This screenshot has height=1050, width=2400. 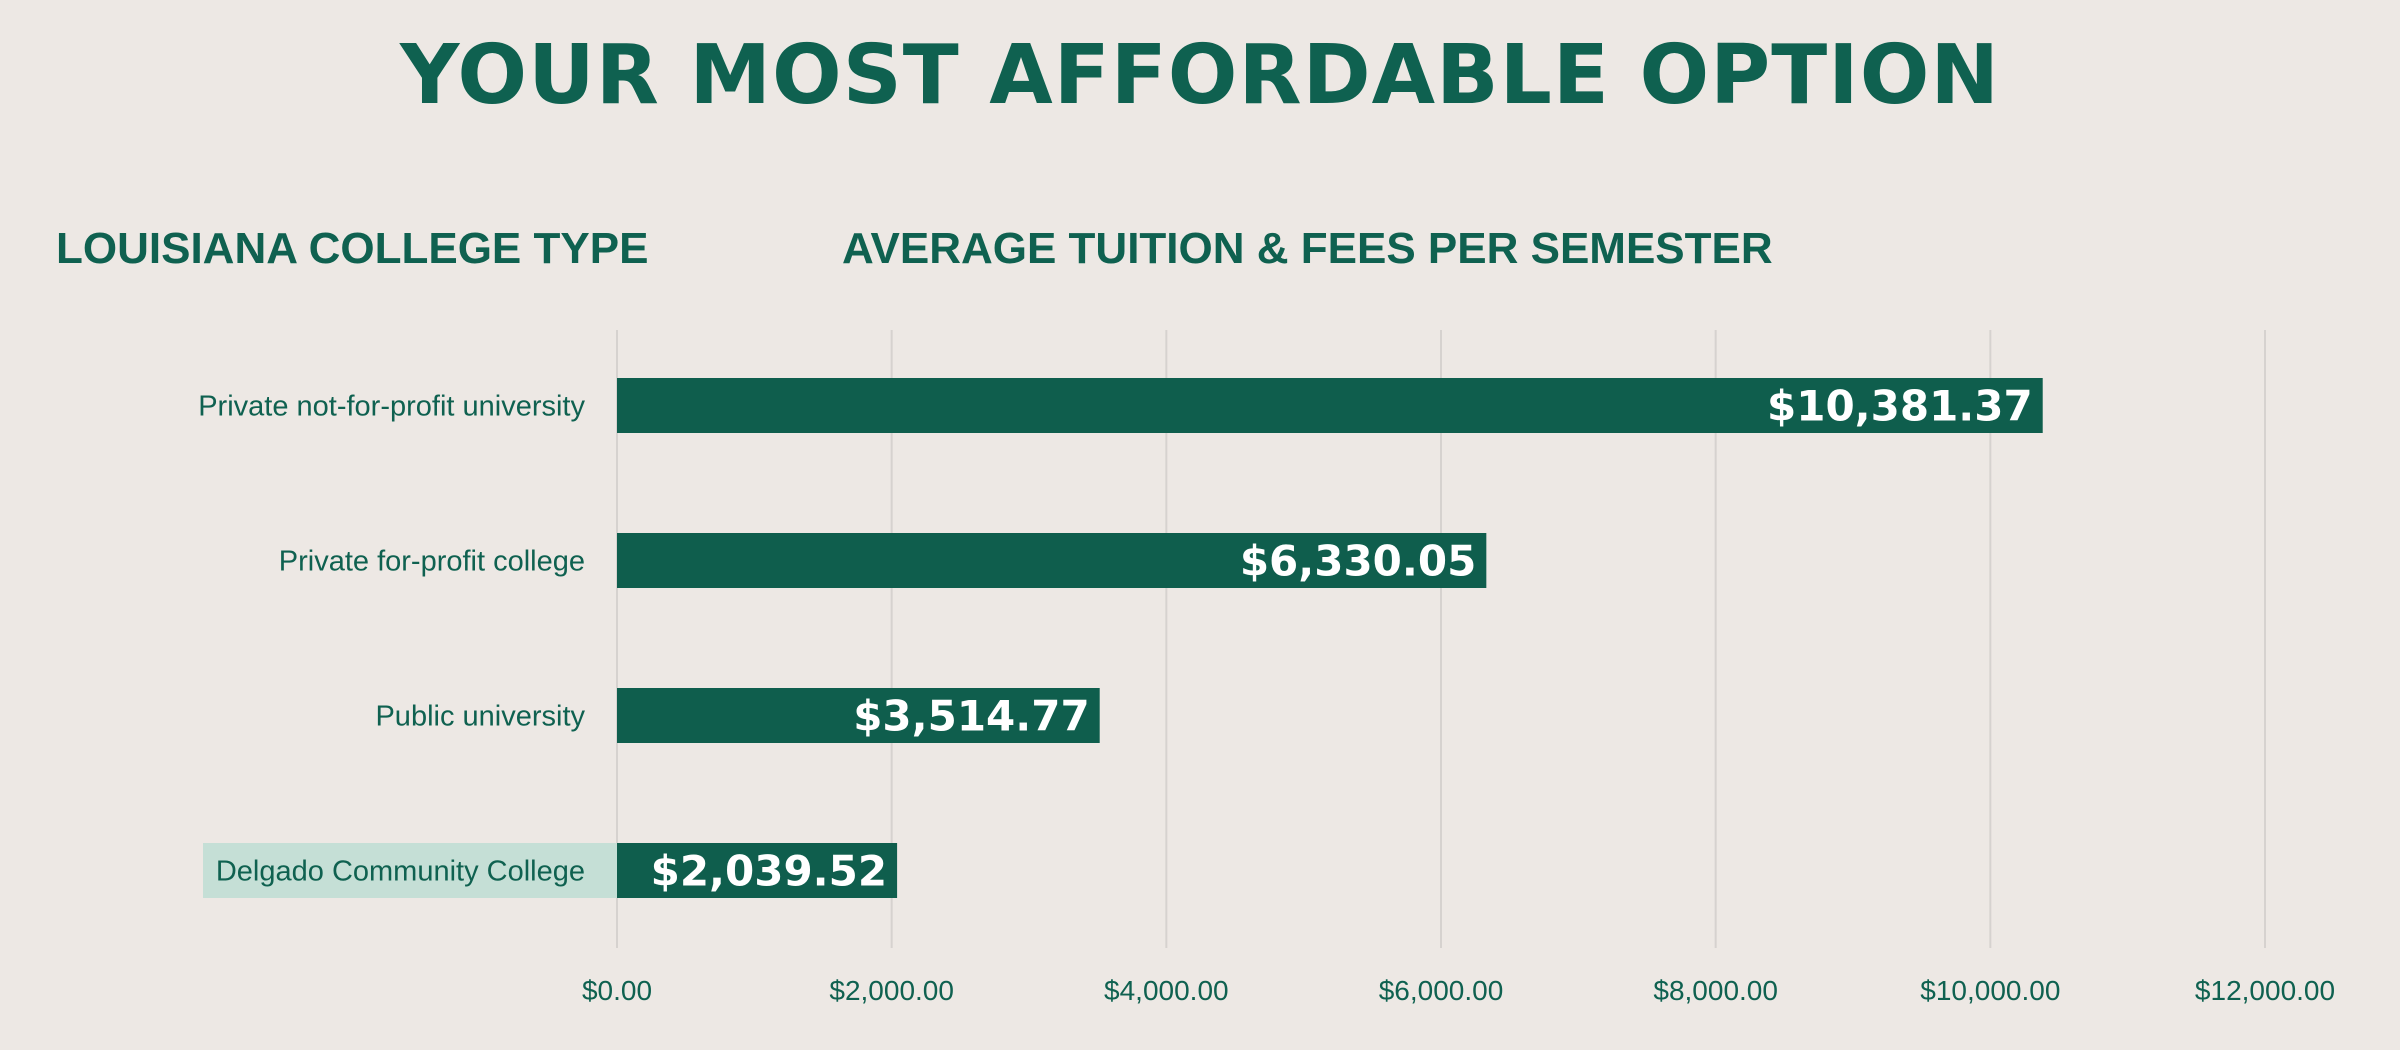 I want to click on page-title: YOUR MOST AFFORDABLE OPTION, so click(x=1200, y=75).